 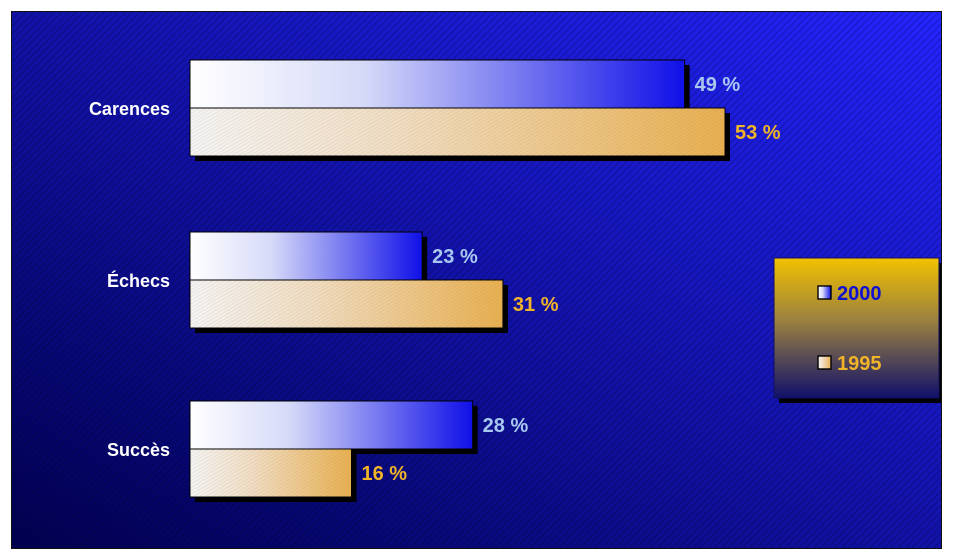 I want to click on bar-carences-2000, so click(x=437, y=84).